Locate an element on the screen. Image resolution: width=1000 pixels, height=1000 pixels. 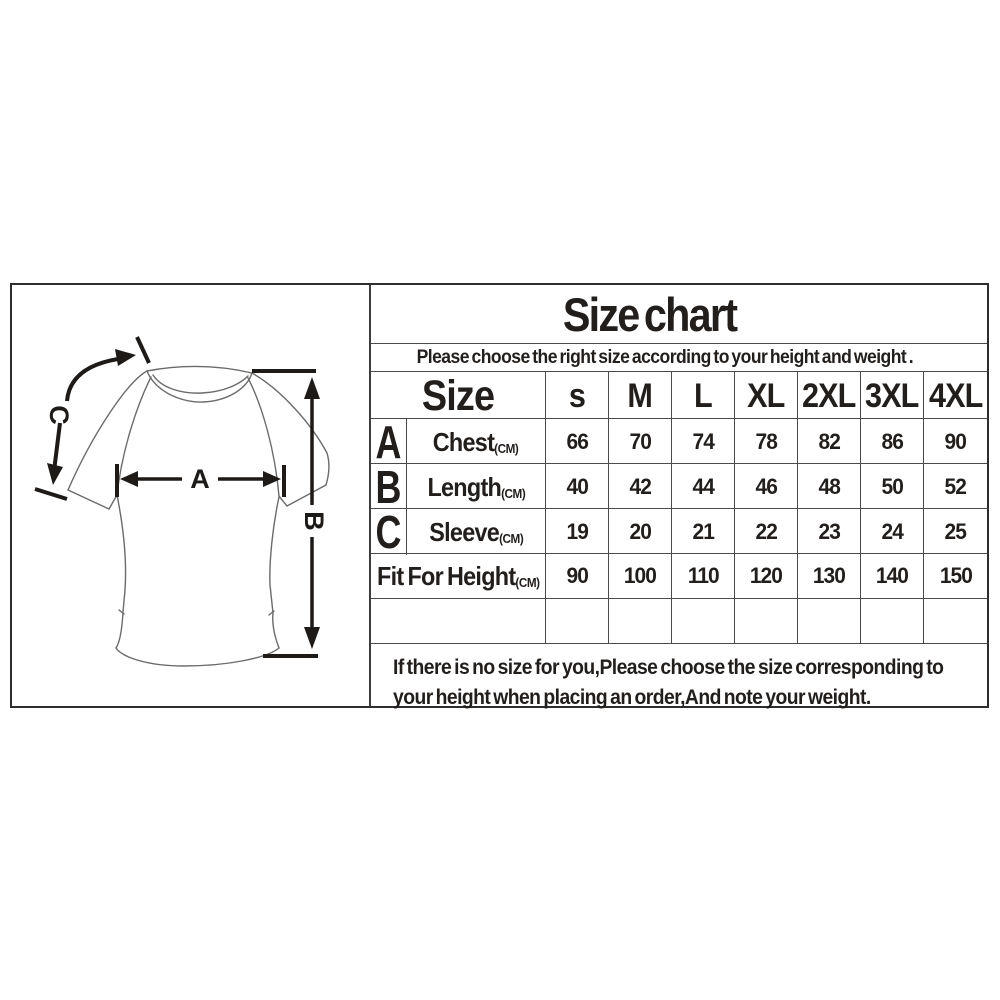
measurement-annotations: A B is located at coordinates (181, 497).